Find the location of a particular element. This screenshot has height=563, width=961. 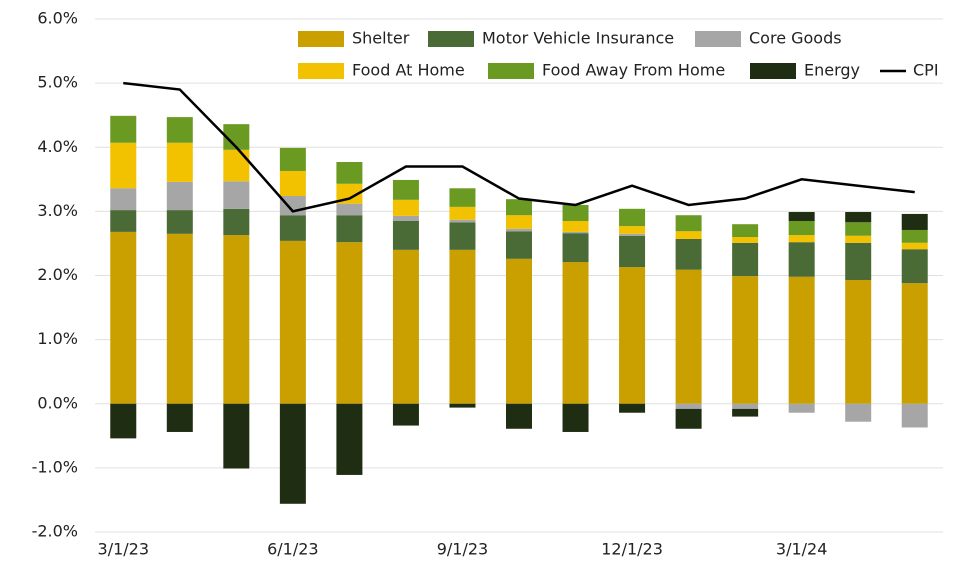

y-tick-label: 3.0% is located at coordinates (57, 210).